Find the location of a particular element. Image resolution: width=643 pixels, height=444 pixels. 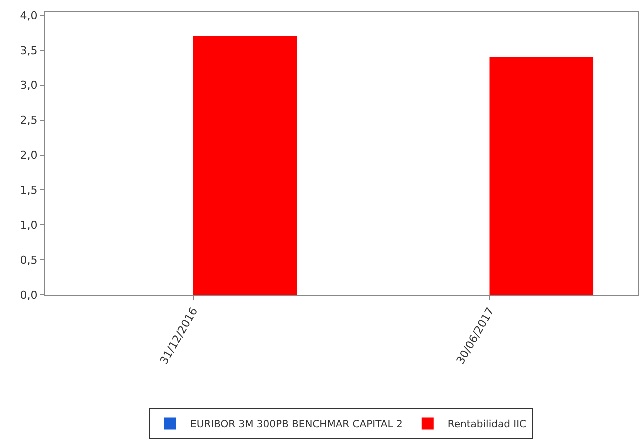

y-tick-label: 2,0 is located at coordinates (29, 155).